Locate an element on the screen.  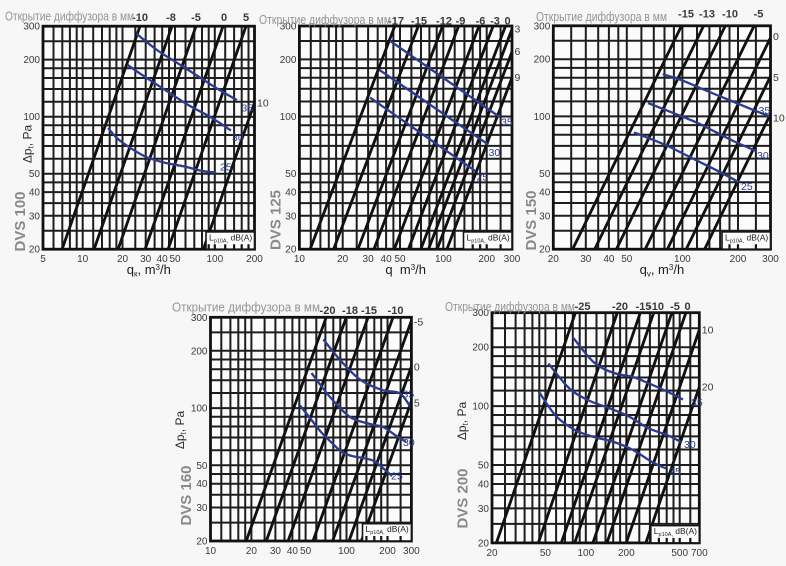
svg-text: 700 is located at coordinates (699, 553).